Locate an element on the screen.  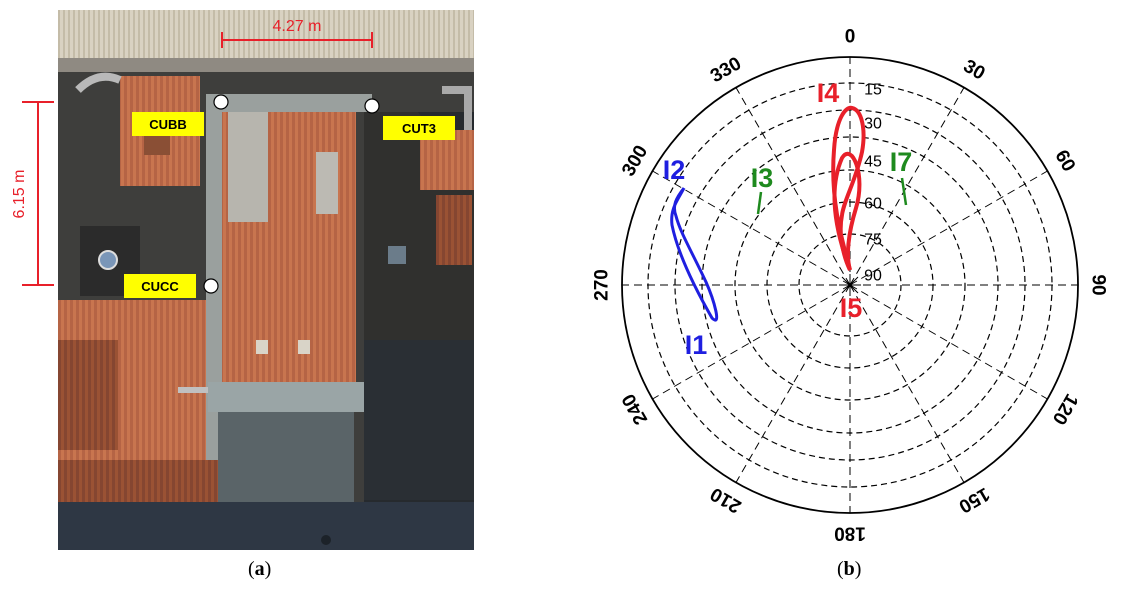
azimuth-label: 30 is located at coordinates (974, 70).